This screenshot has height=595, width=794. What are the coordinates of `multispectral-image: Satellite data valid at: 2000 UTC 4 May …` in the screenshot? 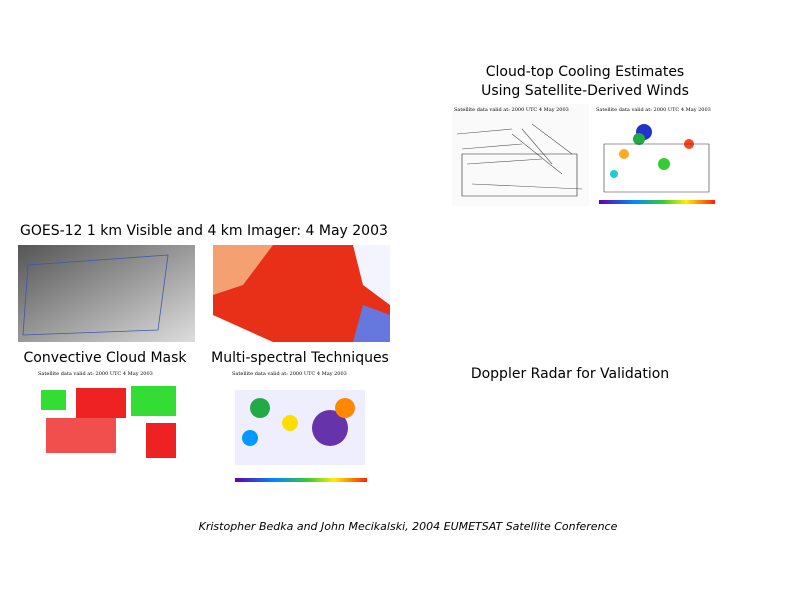 It's located at (301, 429).